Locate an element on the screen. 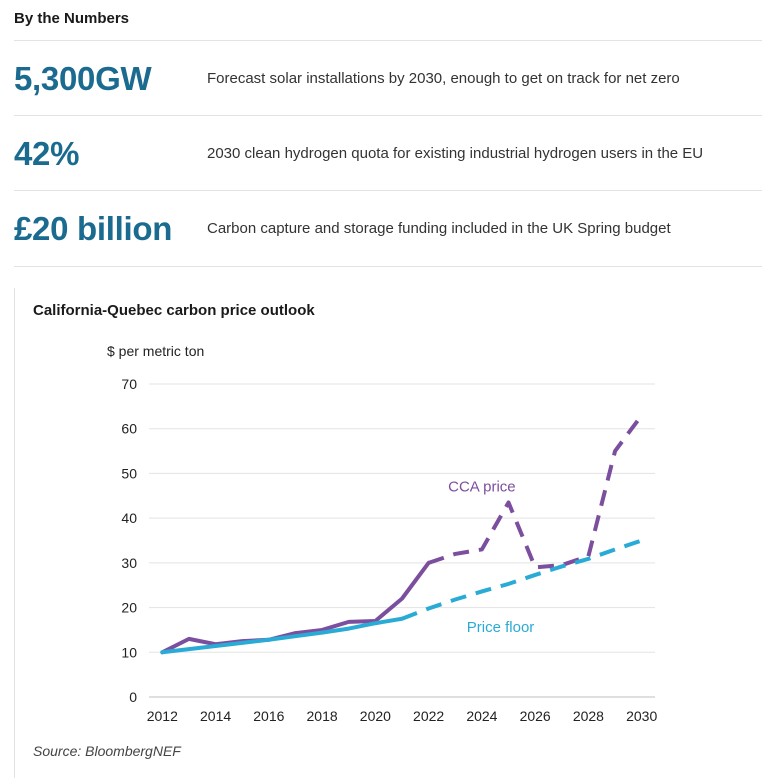  cca-price-line-actual is located at coordinates (295, 607).